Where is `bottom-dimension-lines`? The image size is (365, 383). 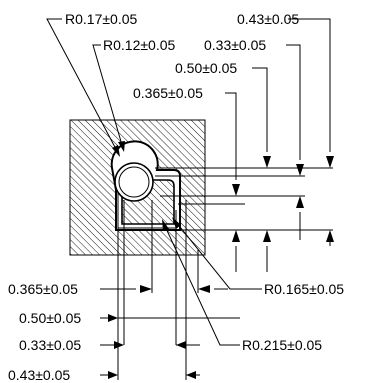 bottom-dimension-lines is located at coordinates (170, 332).